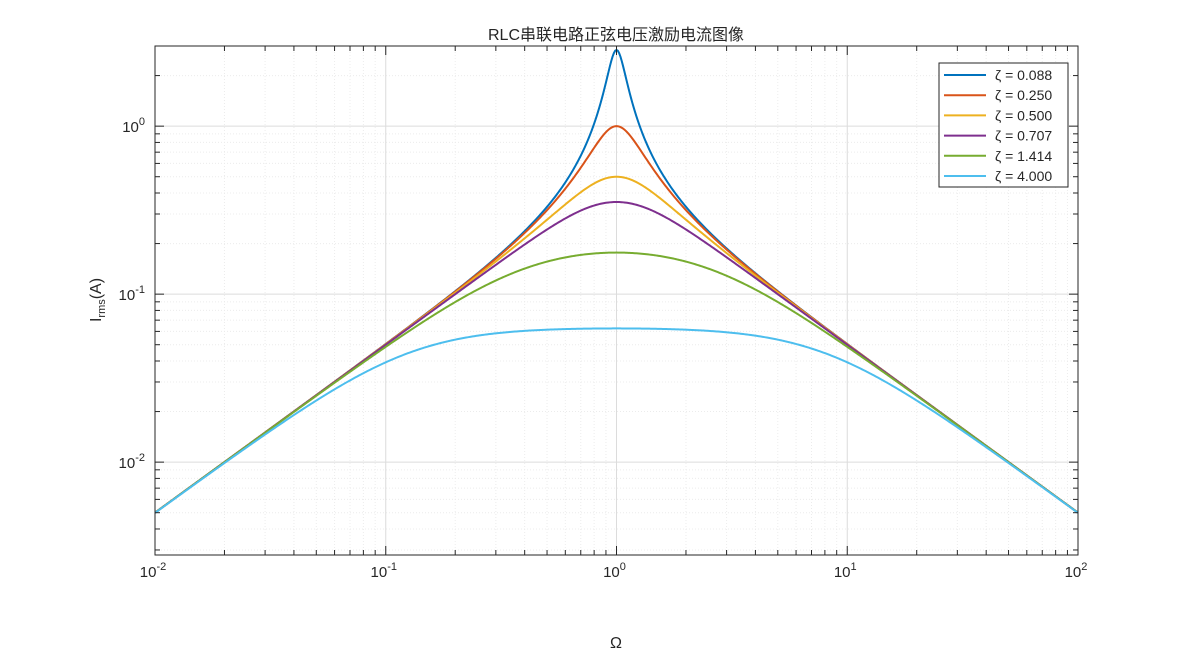 The width and height of the screenshot is (1192, 671). I want to click on legend-label: ζ = 0.707, so click(1023, 136).